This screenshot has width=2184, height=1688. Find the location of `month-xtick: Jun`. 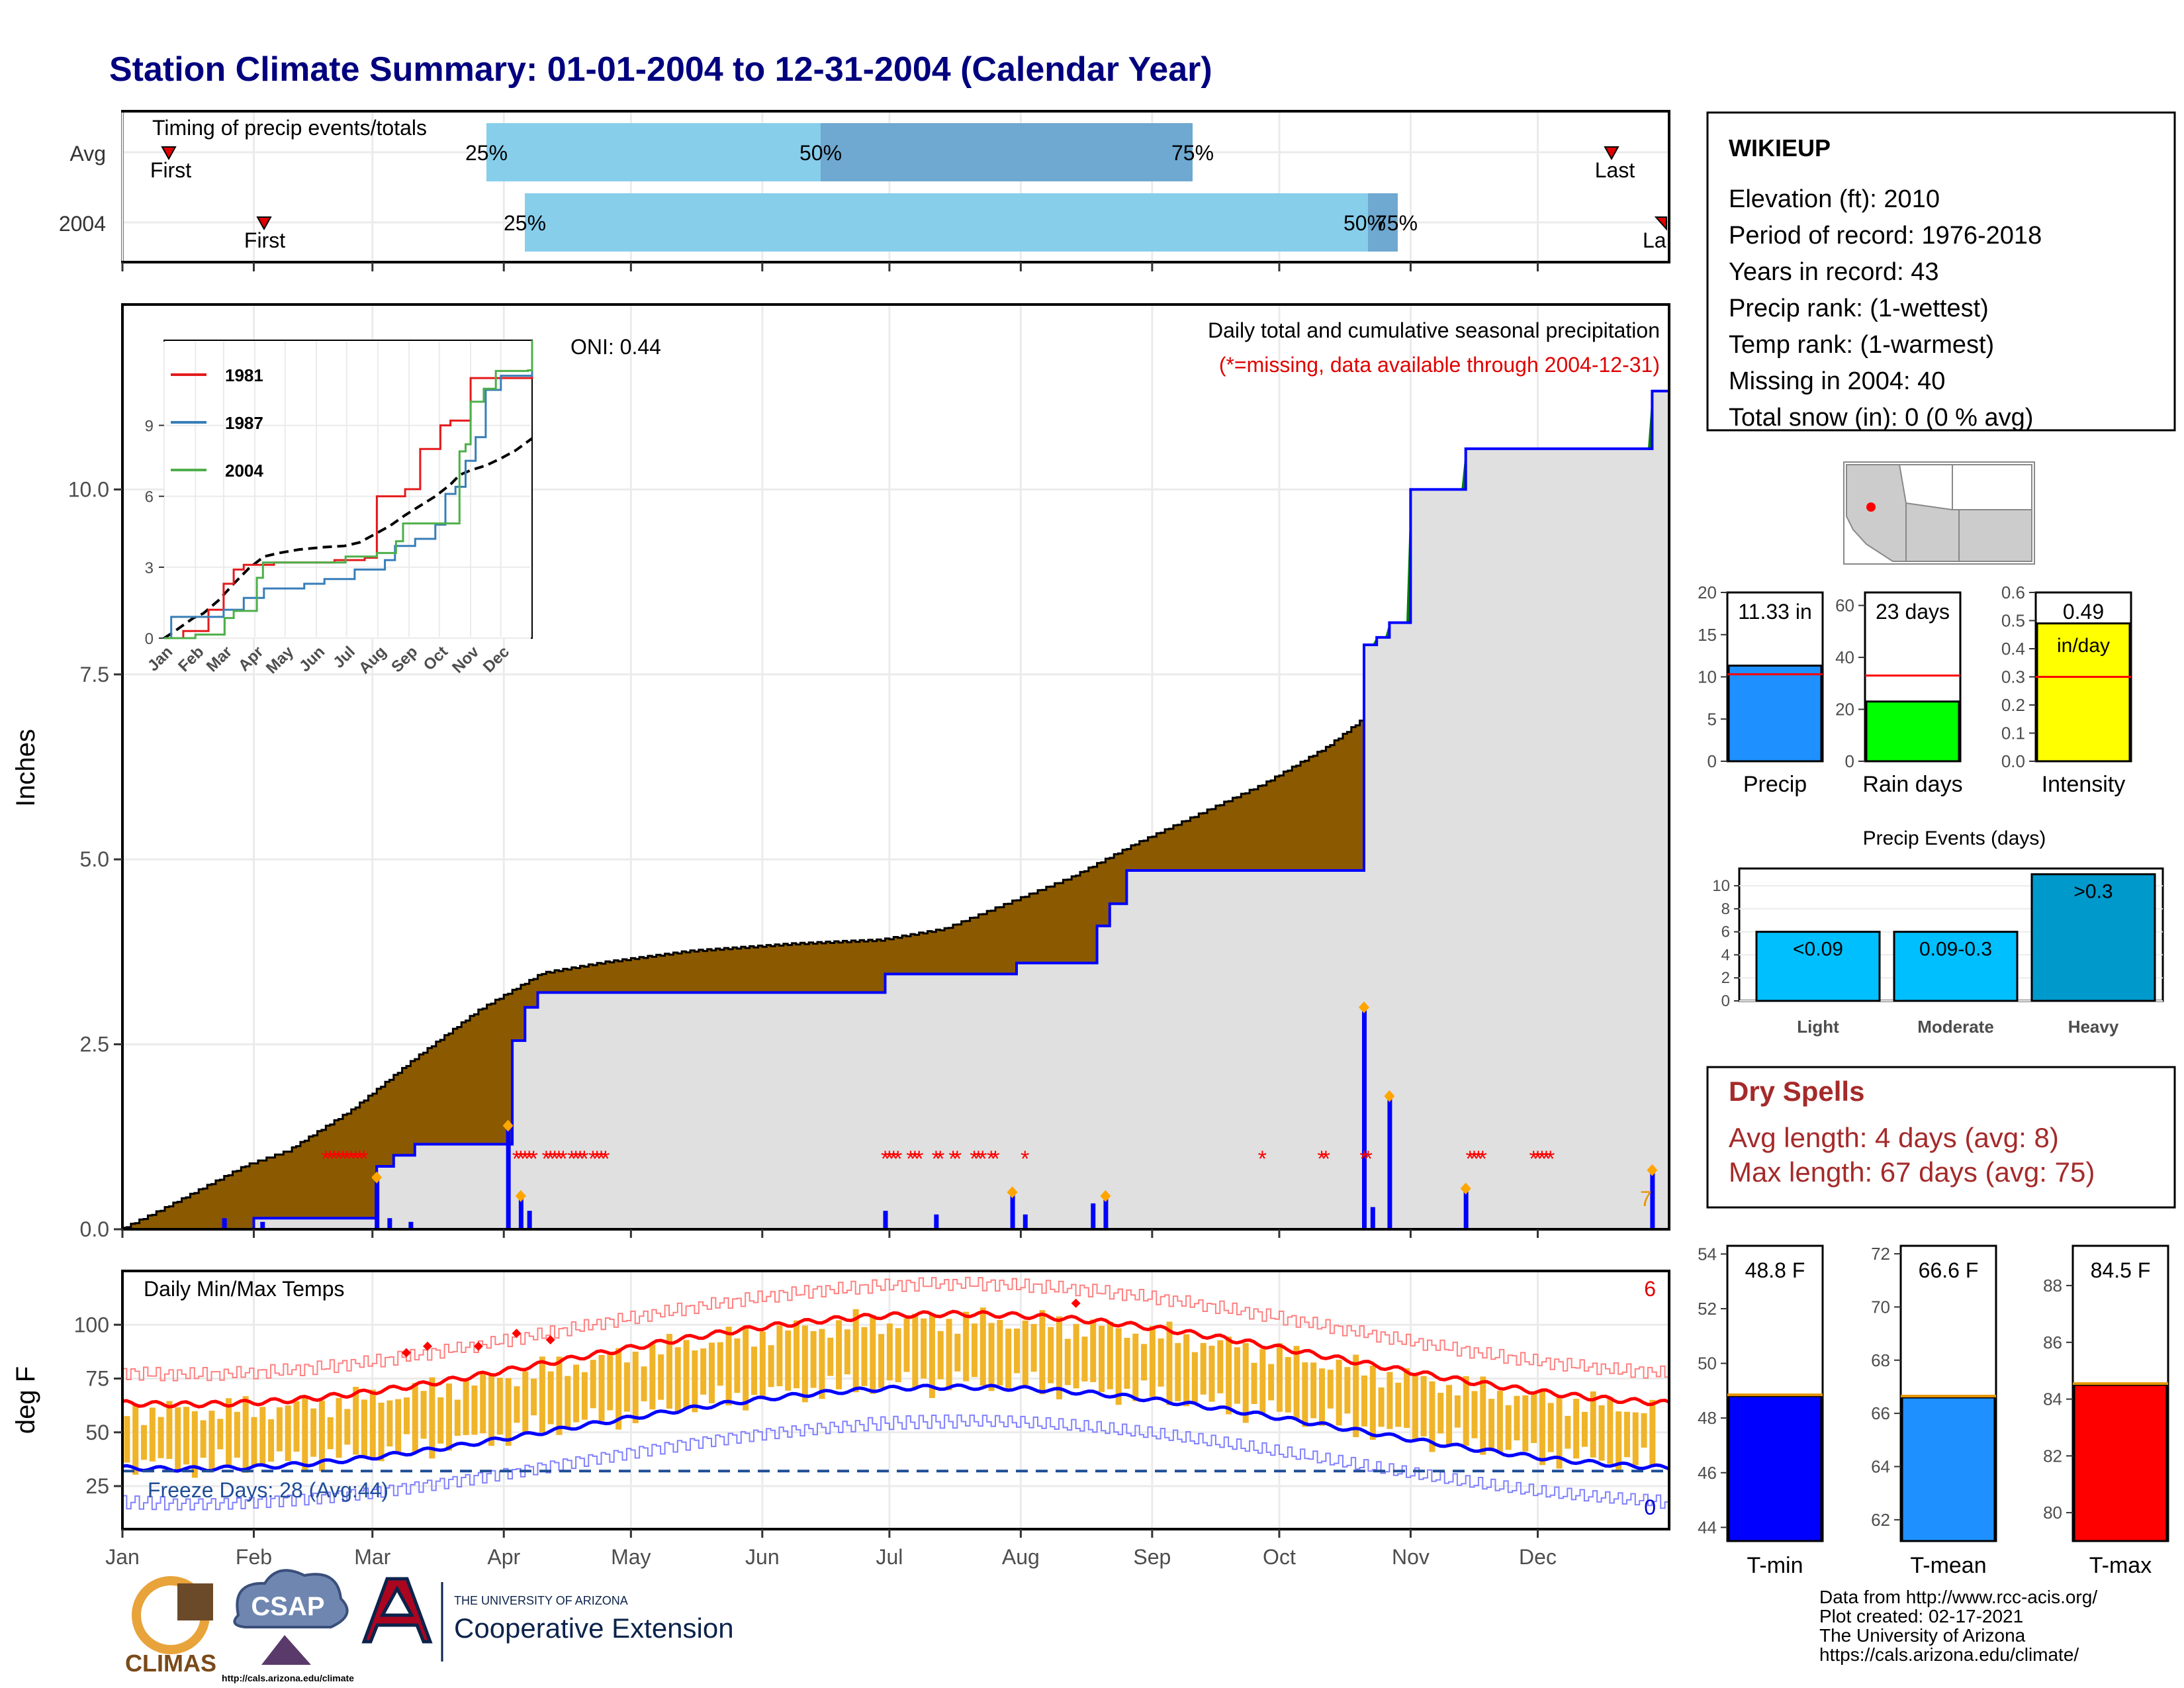

month-xtick: Jun is located at coordinates (762, 1557).